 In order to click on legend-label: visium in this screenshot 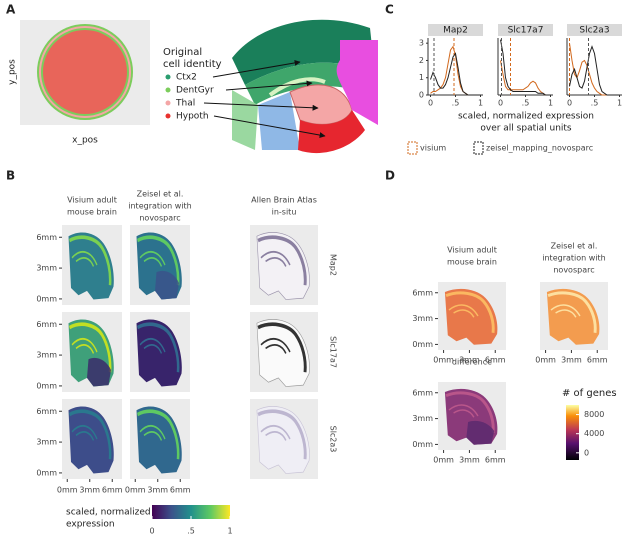, I will do `click(433, 148)`.